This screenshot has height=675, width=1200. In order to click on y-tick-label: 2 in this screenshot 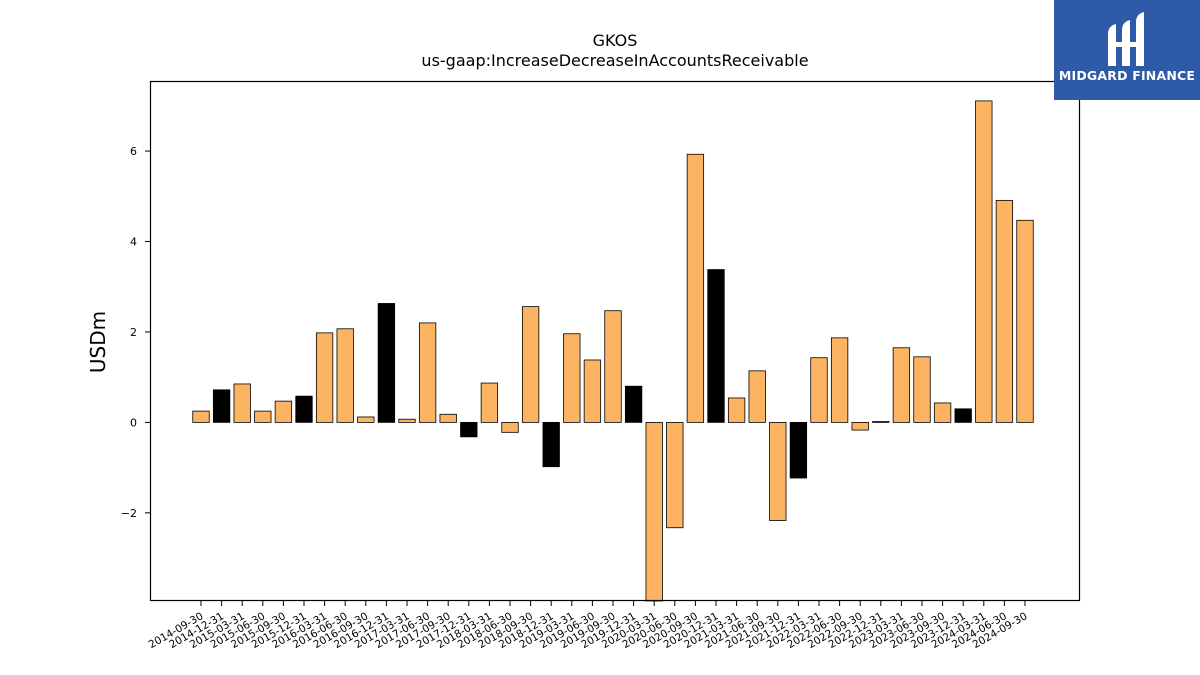, I will do `click(133, 332)`.